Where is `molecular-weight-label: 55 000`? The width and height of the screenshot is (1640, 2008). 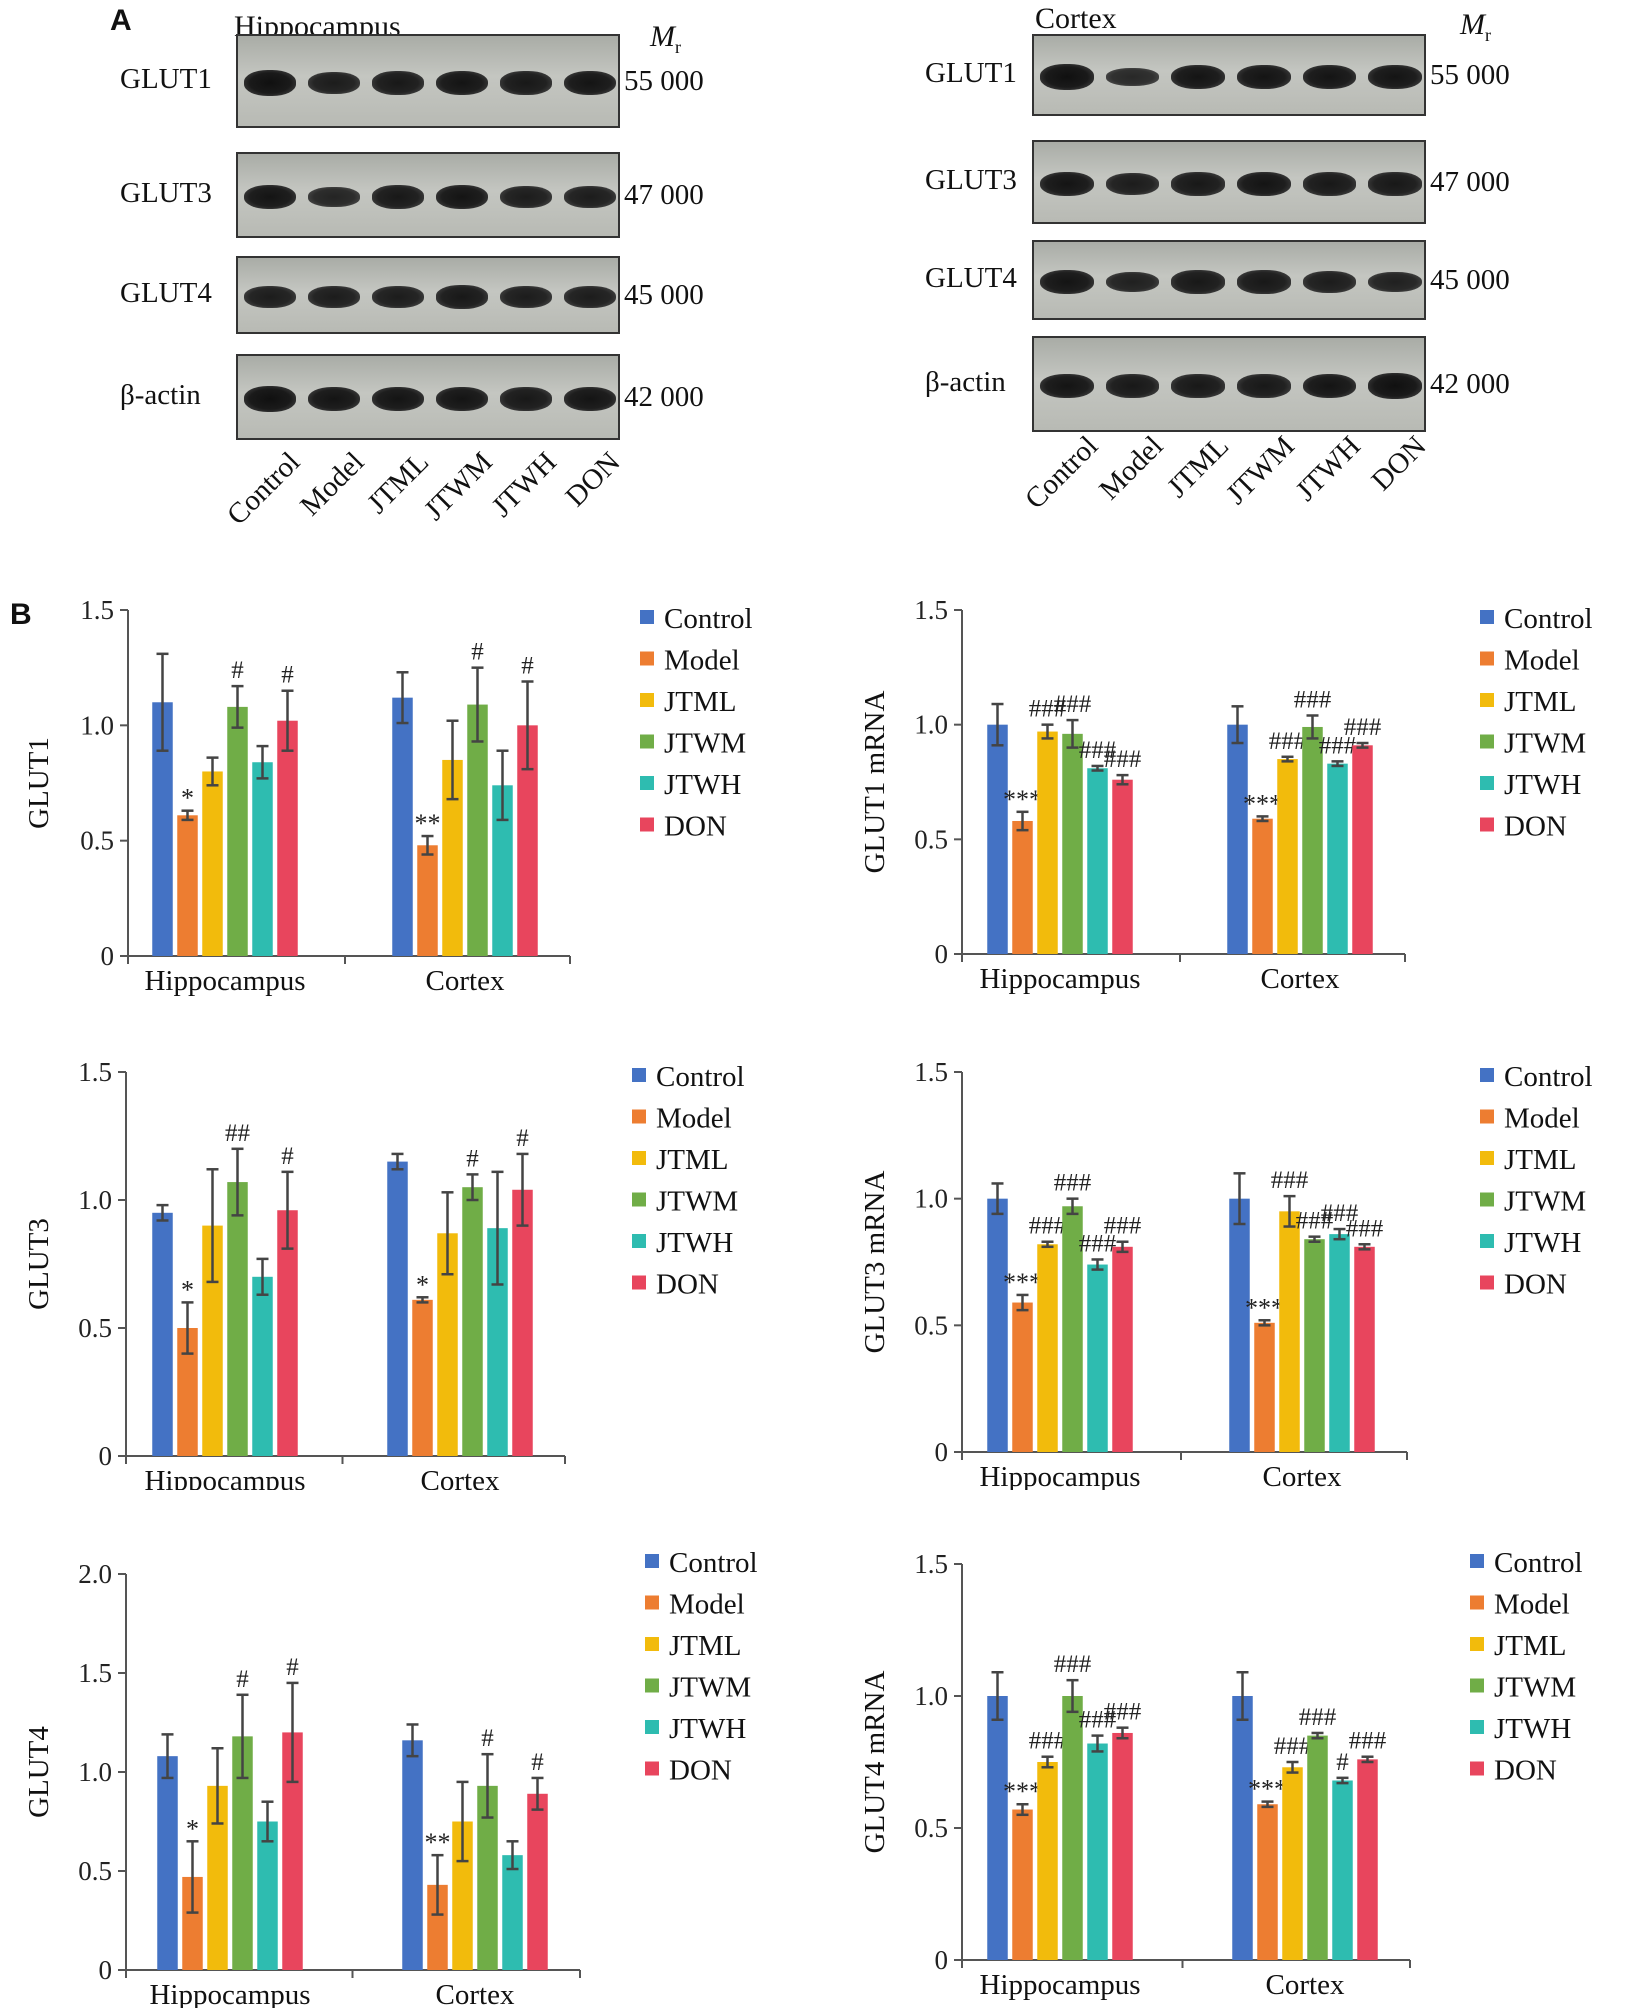 molecular-weight-label: 55 000 is located at coordinates (1470, 75).